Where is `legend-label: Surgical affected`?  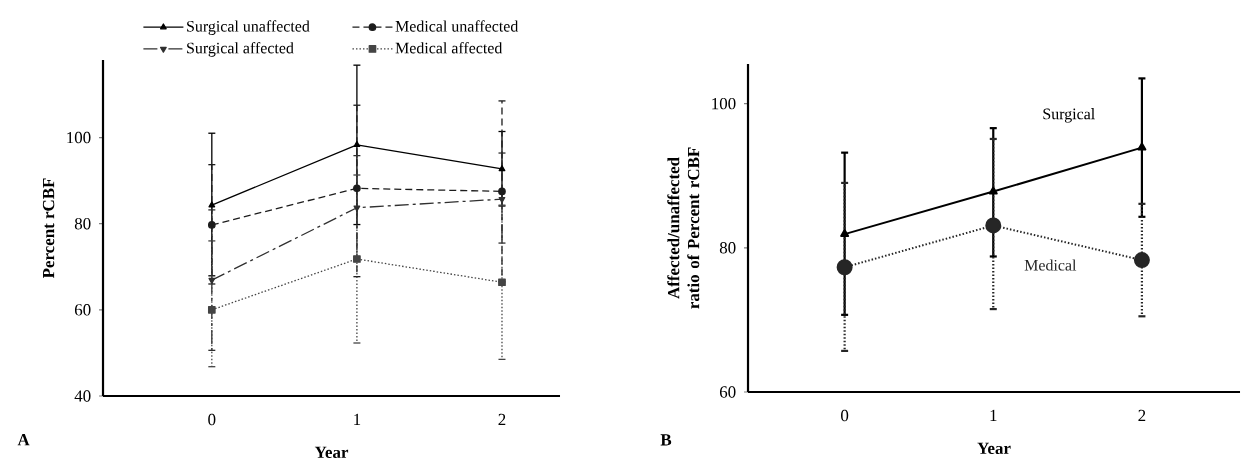
legend-label: Surgical affected is located at coordinates (240, 49).